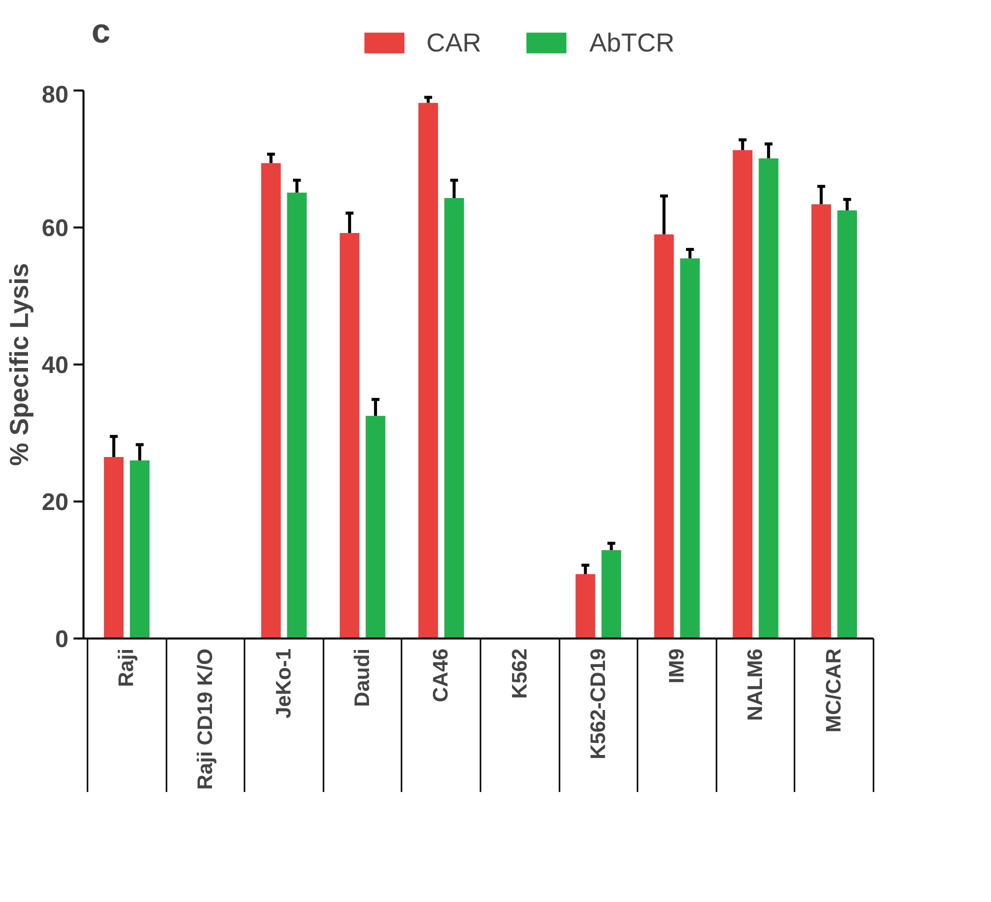  What do you see at coordinates (362, 677) in the screenshot?
I see `x-tick-label: Daudi` at bounding box center [362, 677].